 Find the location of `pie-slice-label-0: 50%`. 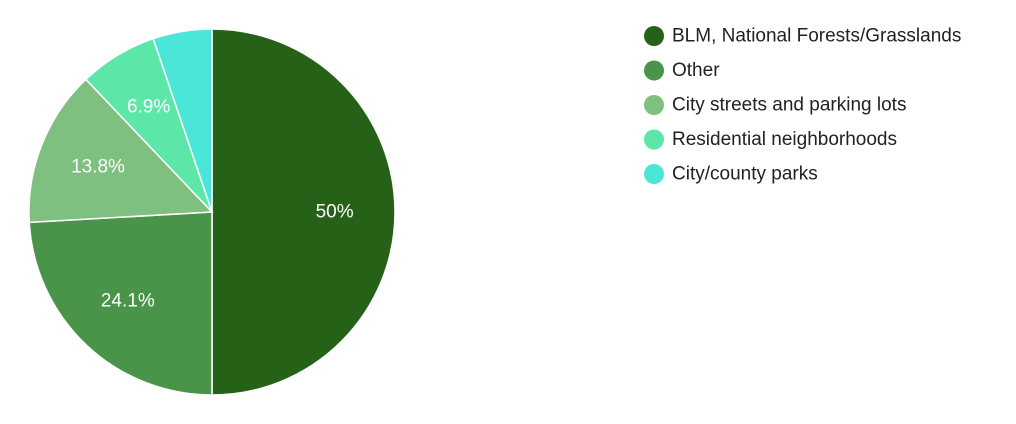

pie-slice-label-0: 50% is located at coordinates (335, 212).